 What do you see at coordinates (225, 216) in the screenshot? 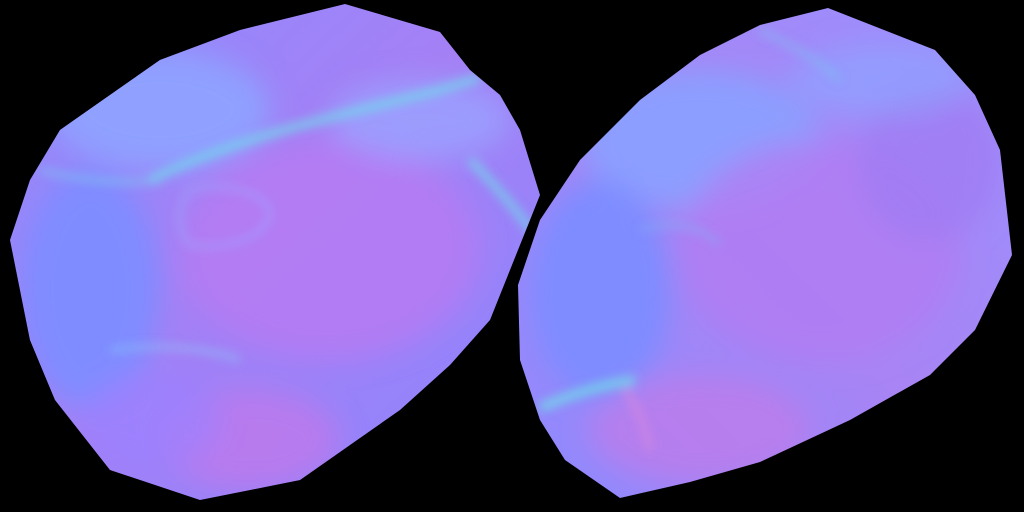
I see `left-bump-outline` at bounding box center [225, 216].